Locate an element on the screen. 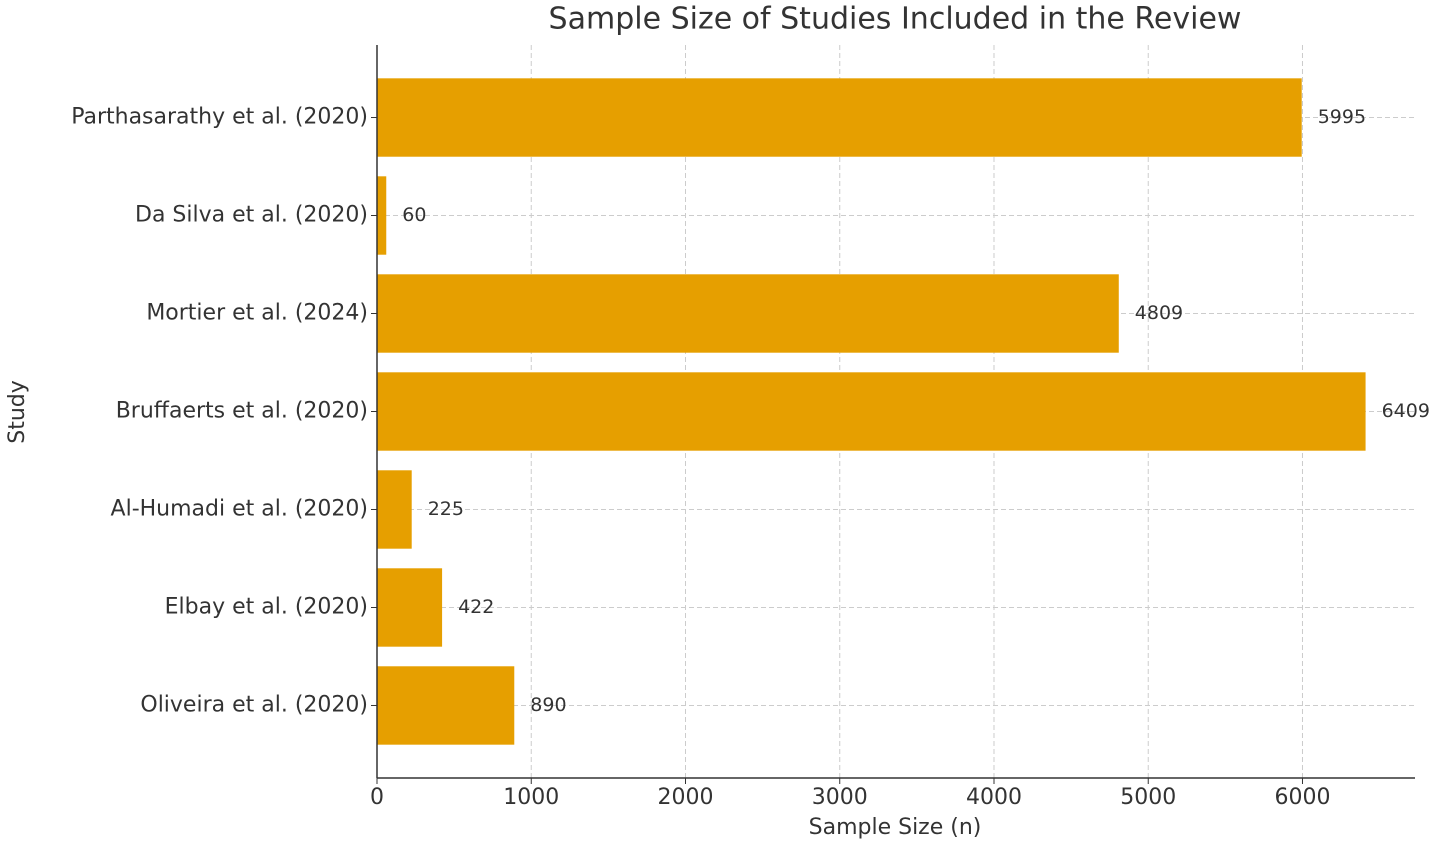  value-label: 4809 is located at coordinates (1159, 313).